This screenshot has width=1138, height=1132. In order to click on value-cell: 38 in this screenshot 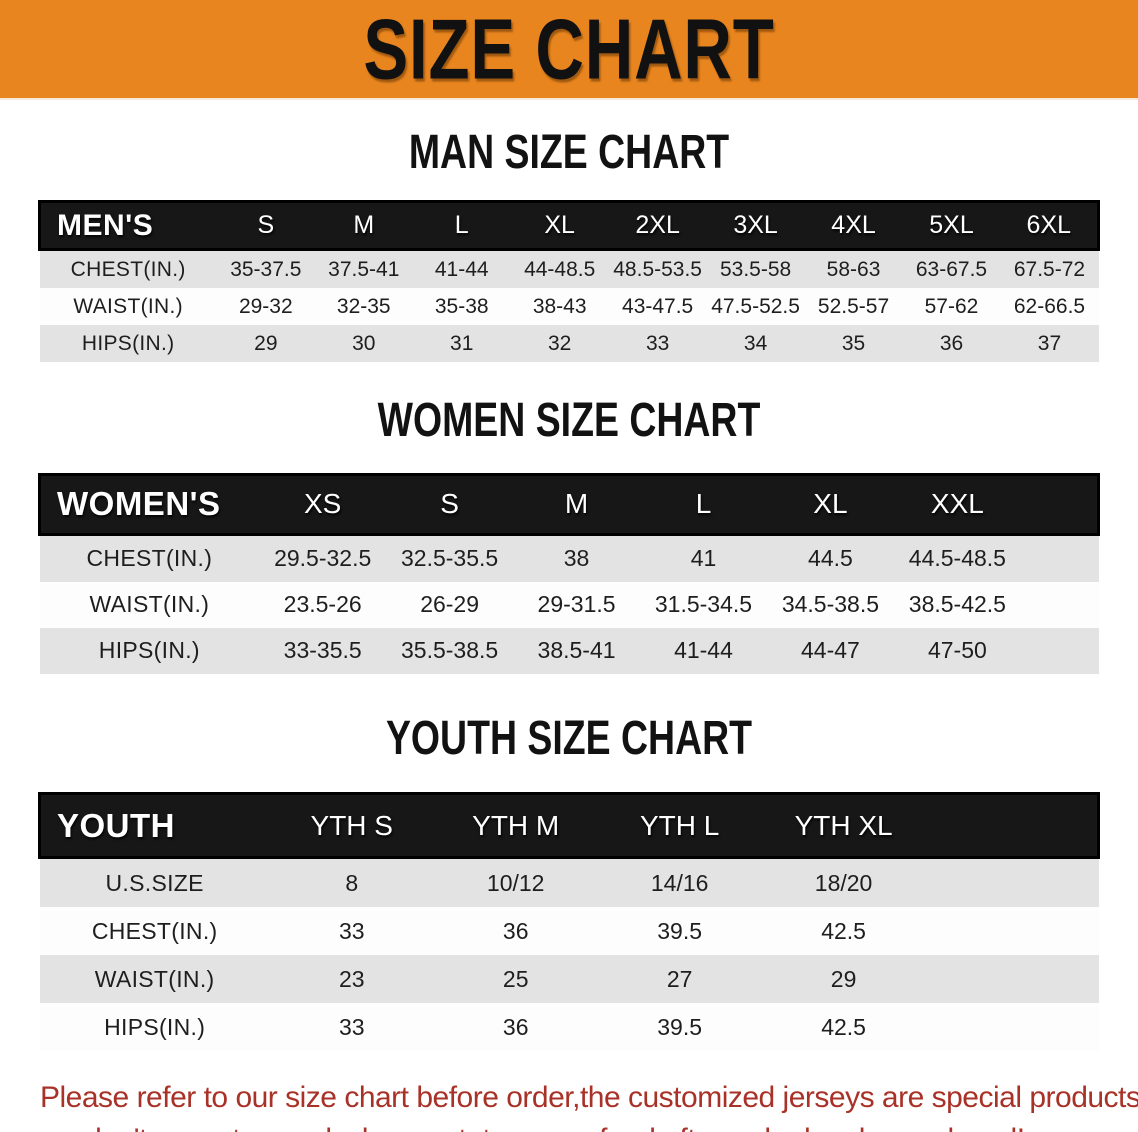, I will do `click(577, 557)`.